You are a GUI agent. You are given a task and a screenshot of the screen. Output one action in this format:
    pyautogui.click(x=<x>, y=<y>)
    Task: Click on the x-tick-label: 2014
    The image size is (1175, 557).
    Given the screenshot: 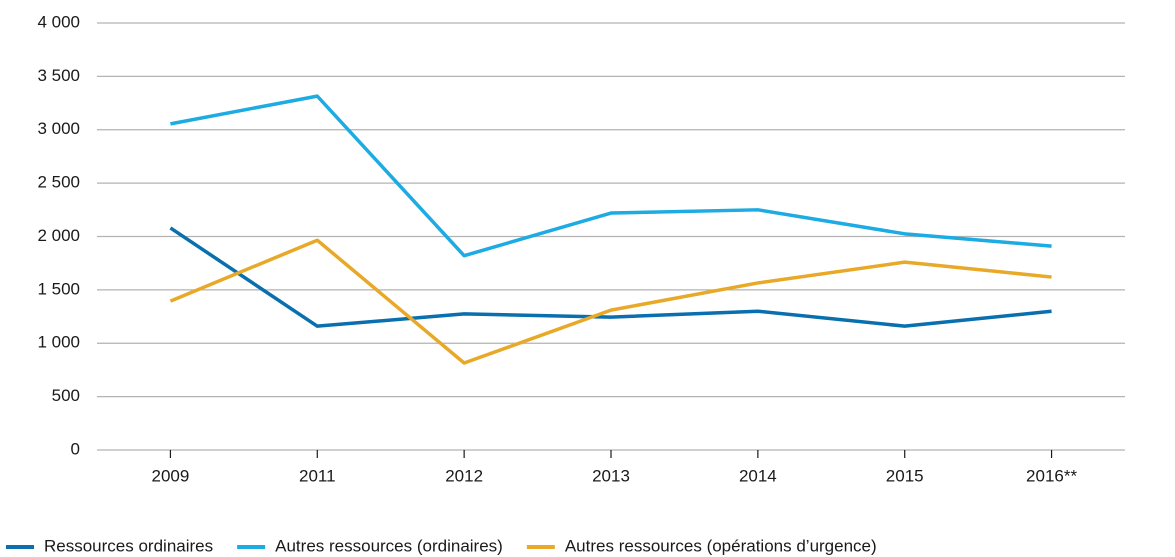 What is the action you would take?
    pyautogui.click(x=758, y=475)
    